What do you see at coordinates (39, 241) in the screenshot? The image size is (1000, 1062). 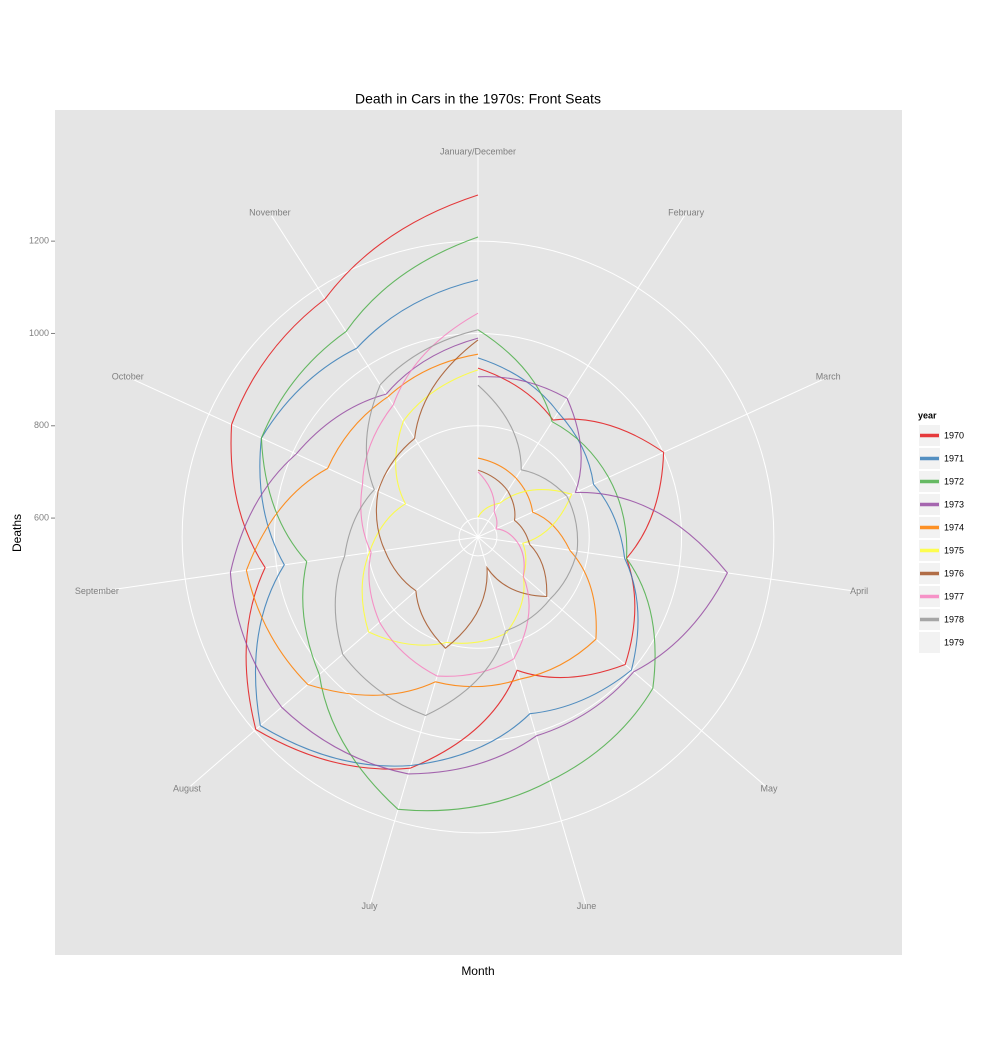 I see `y-tick-label: 1200` at bounding box center [39, 241].